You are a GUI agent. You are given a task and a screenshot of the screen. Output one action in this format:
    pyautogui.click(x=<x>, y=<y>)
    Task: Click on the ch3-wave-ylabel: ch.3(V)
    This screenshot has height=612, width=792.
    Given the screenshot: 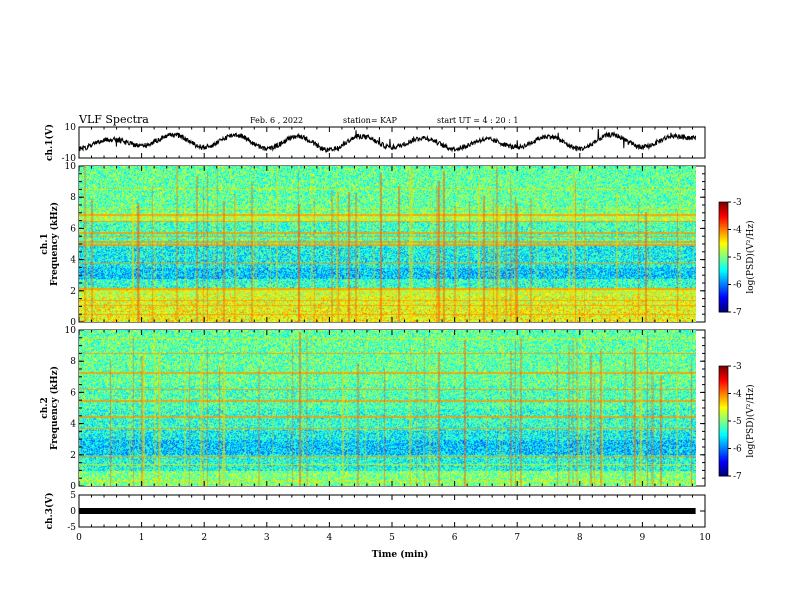 What is the action you would take?
    pyautogui.click(x=49, y=511)
    